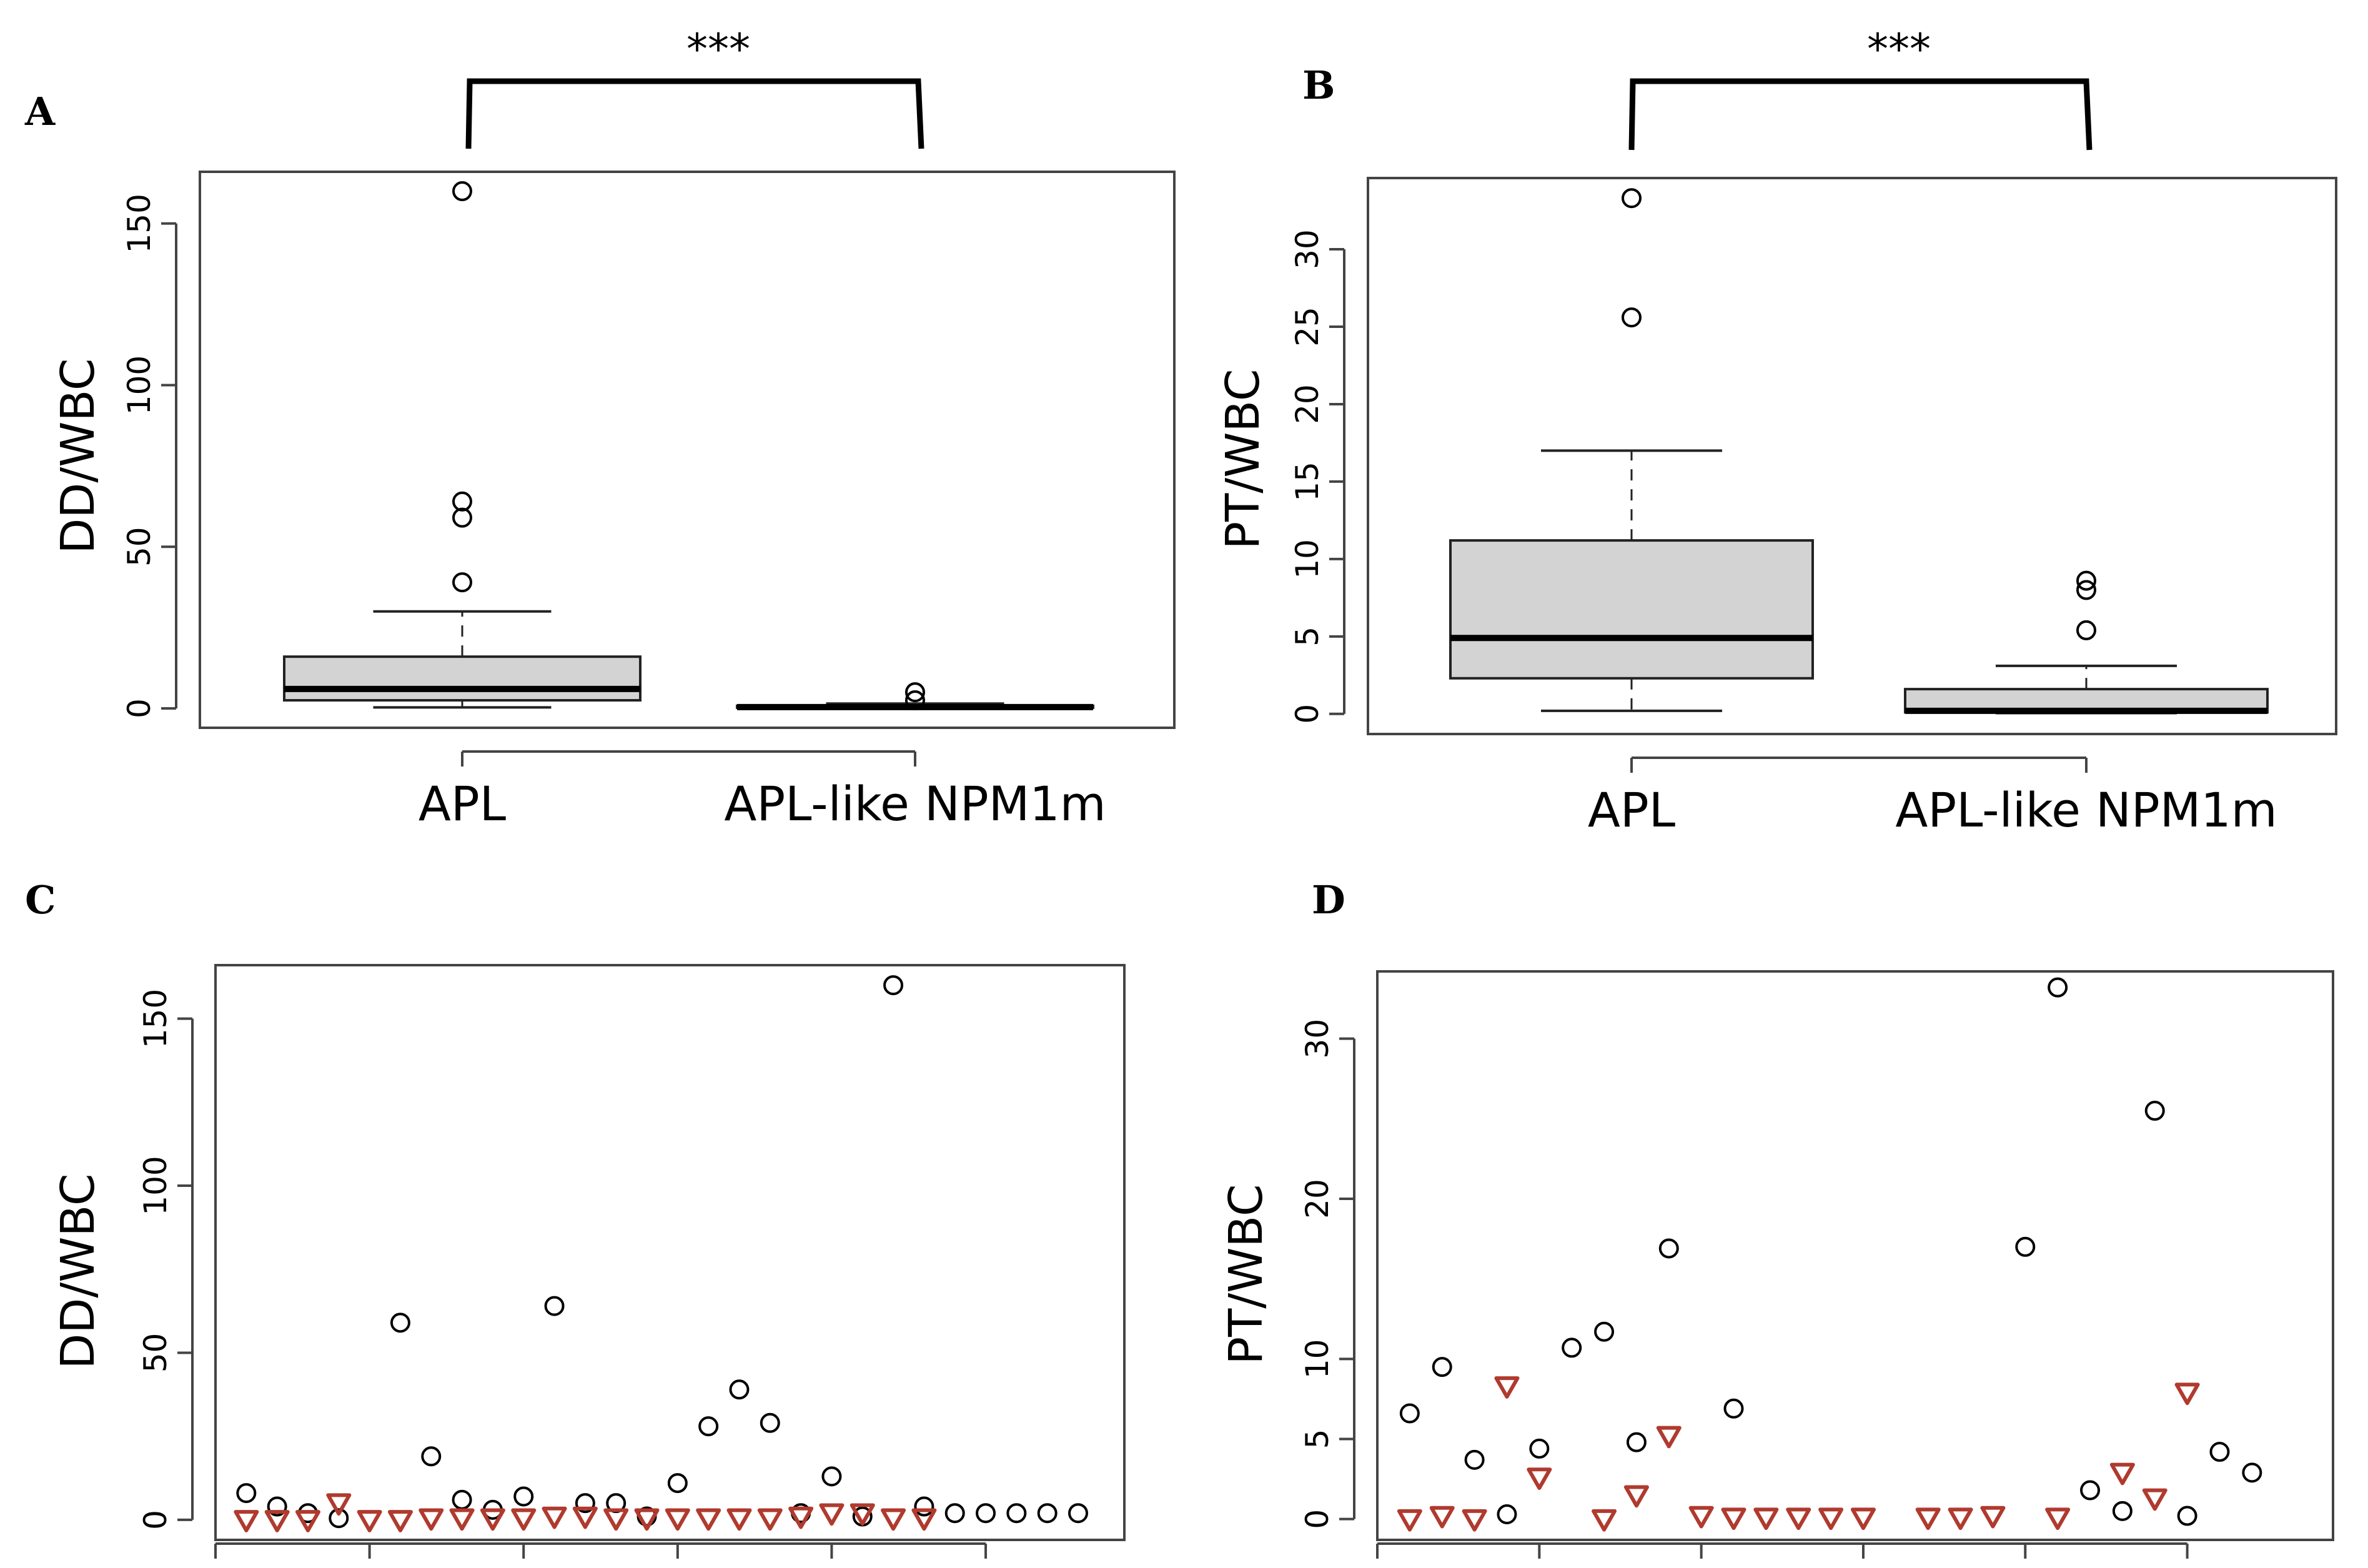 The width and height of the screenshot is (2368, 1568). I want to click on y-tick-label-a: 0, so click(139, 708).